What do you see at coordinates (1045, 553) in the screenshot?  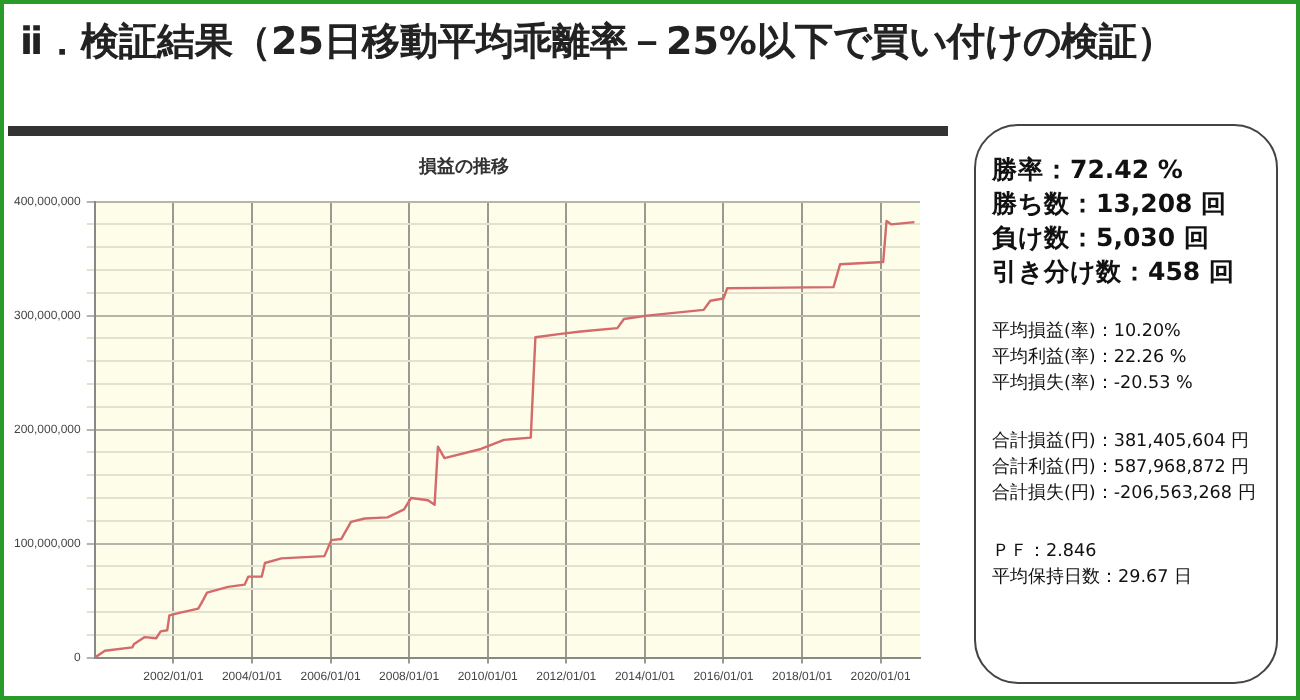 I see `text: ＰＦ：2.846` at bounding box center [1045, 553].